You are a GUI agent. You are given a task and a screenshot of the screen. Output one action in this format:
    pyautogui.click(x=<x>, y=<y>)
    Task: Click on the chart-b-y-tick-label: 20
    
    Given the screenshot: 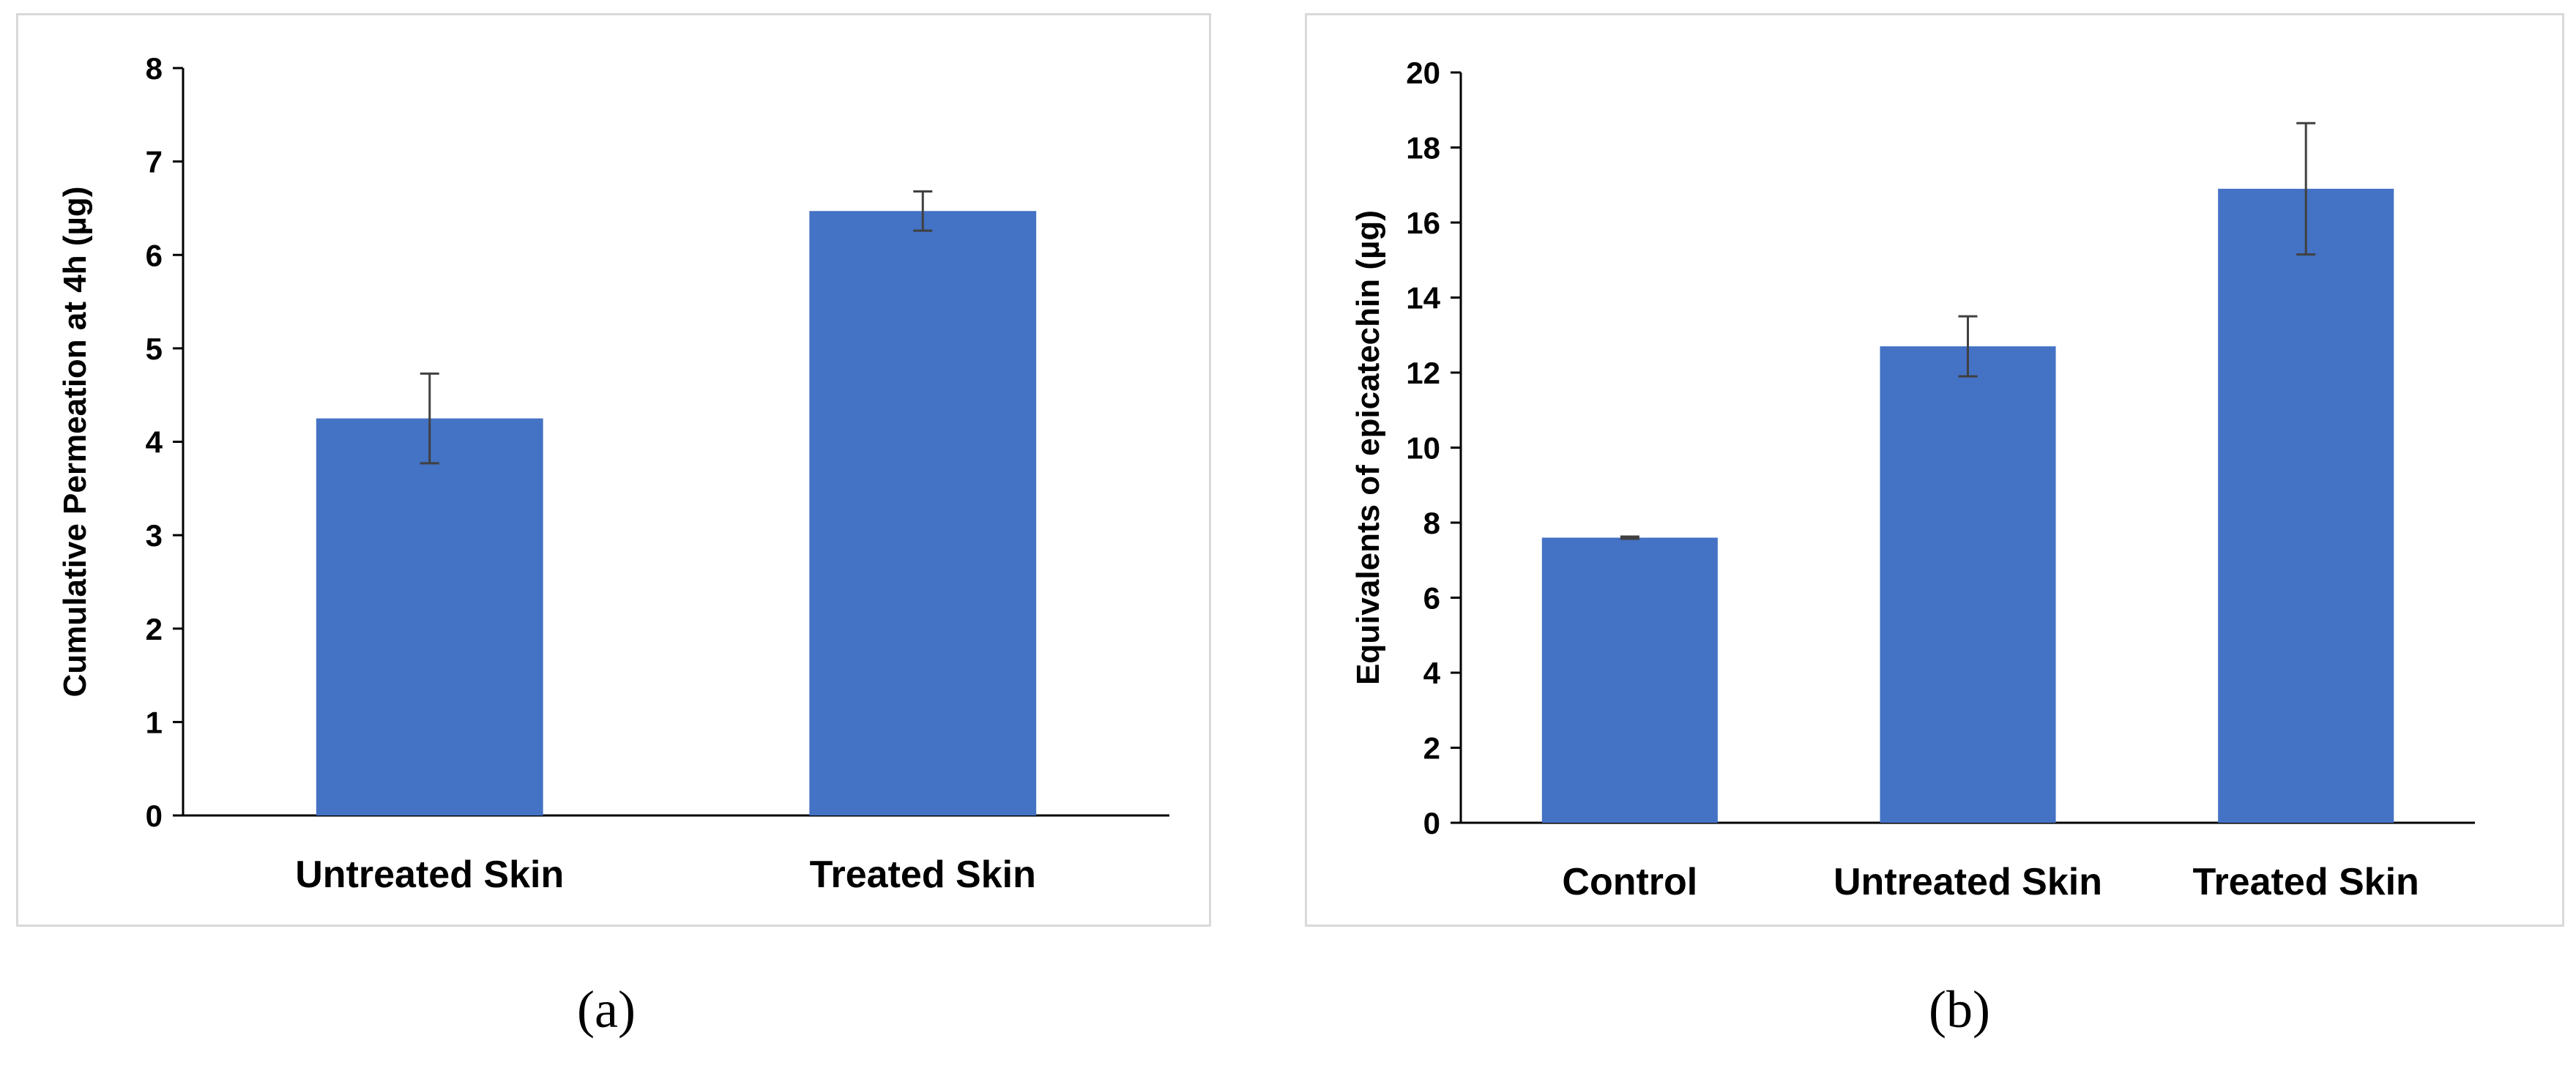 What is the action you would take?
    pyautogui.click(x=1423, y=73)
    